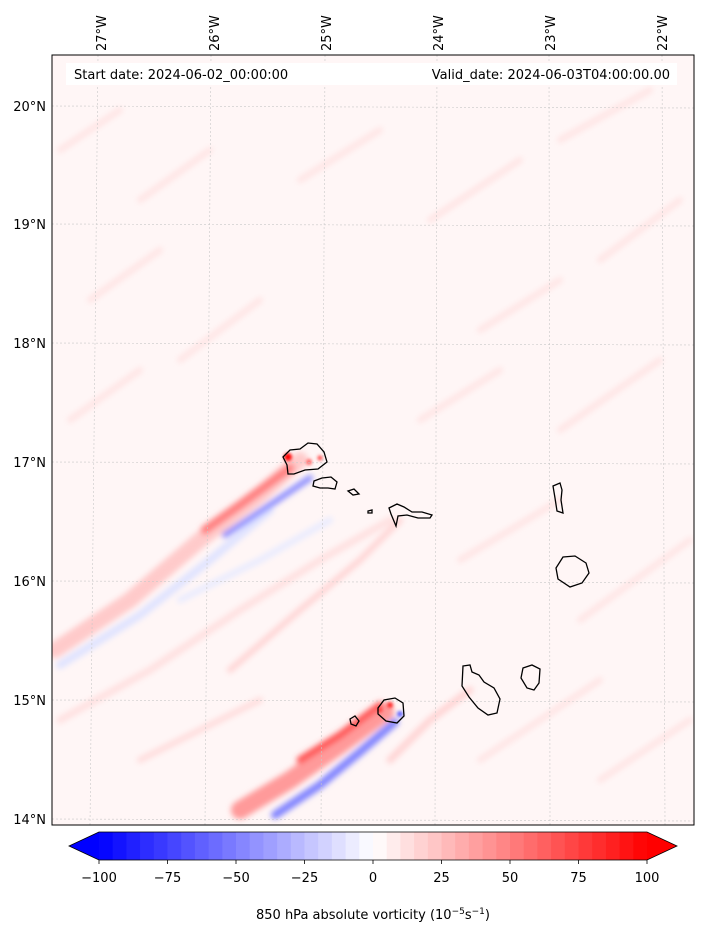  What do you see at coordinates (391, 710) in the screenshot?
I see `island-fogo` at bounding box center [391, 710].